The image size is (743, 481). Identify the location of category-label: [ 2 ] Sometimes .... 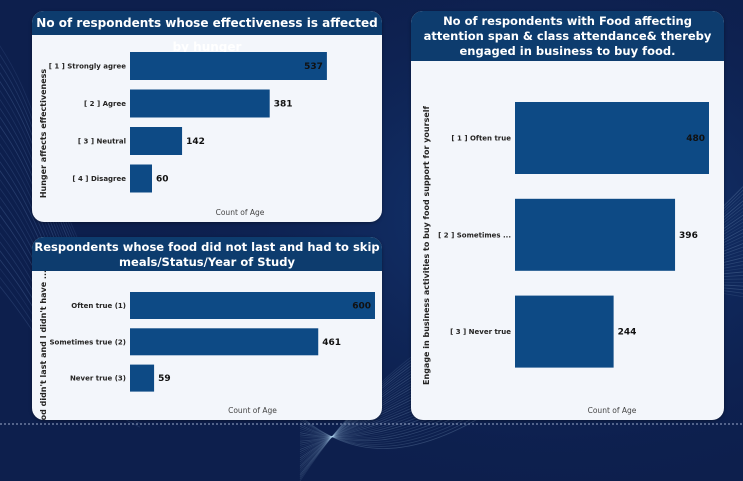
(474, 235).